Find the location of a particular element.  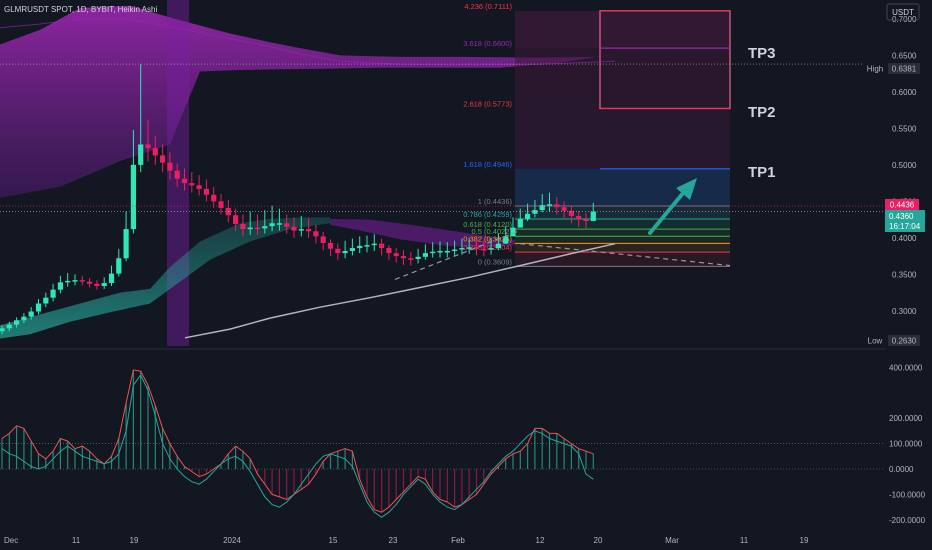

osc-tick-label: -100.0000 is located at coordinates (907, 494).